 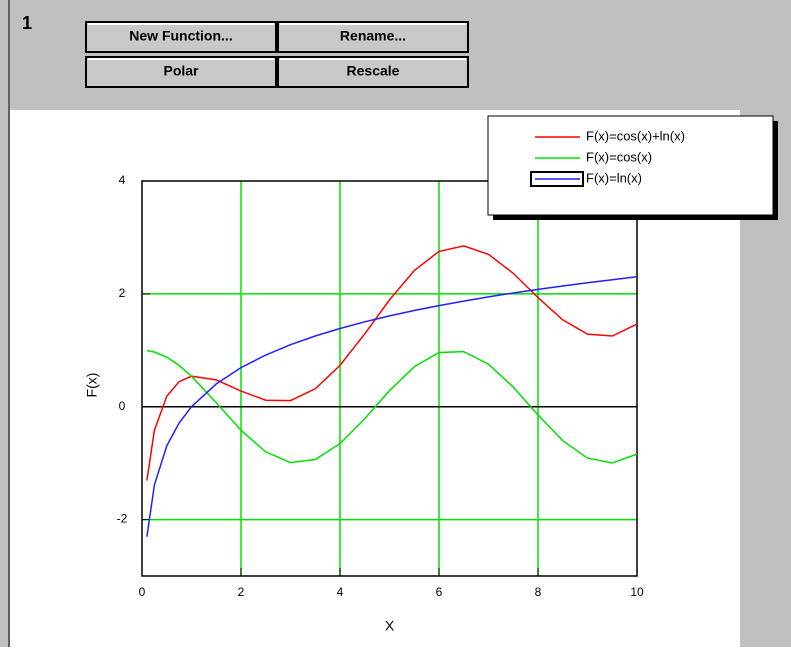 What do you see at coordinates (241, 592) in the screenshot?
I see `x-tick-label: 2` at bounding box center [241, 592].